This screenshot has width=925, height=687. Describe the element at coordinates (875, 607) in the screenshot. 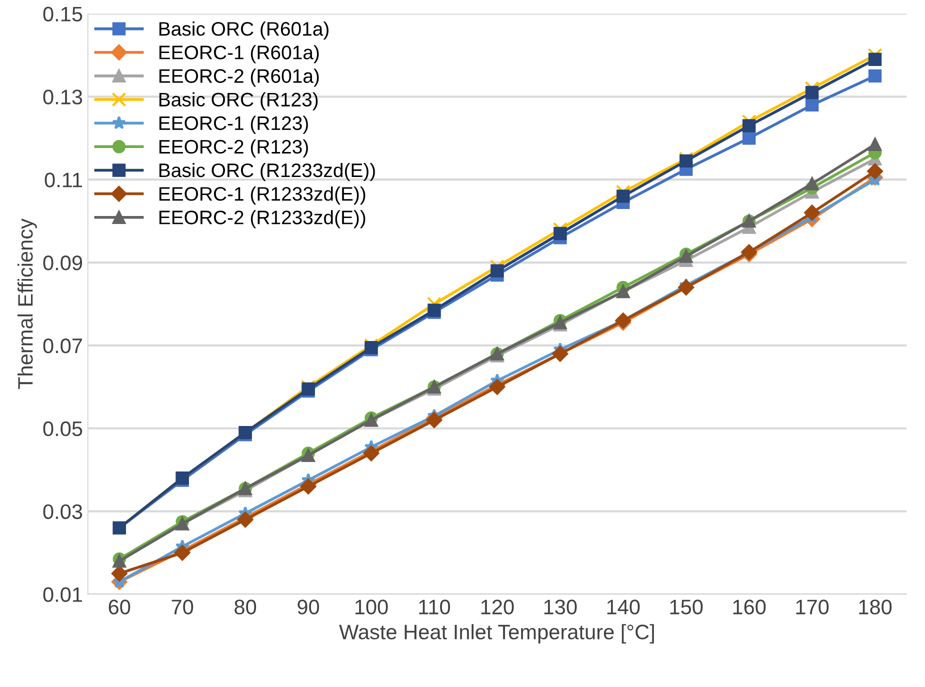

I see `x-tick-label: 180` at that location.